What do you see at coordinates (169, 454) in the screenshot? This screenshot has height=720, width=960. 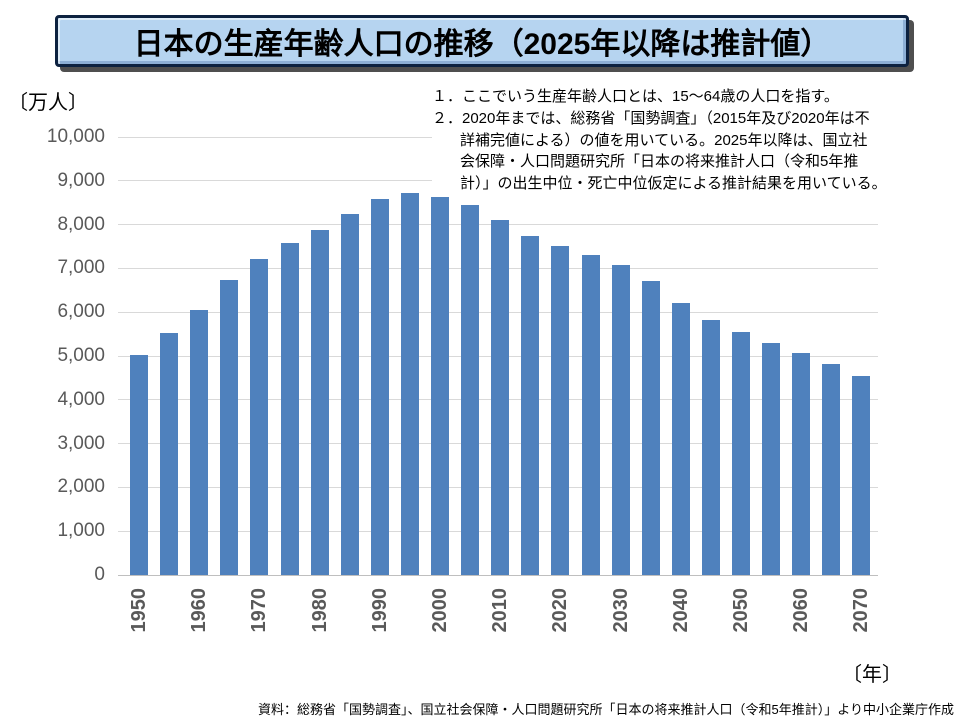 I see `bar-1955` at bounding box center [169, 454].